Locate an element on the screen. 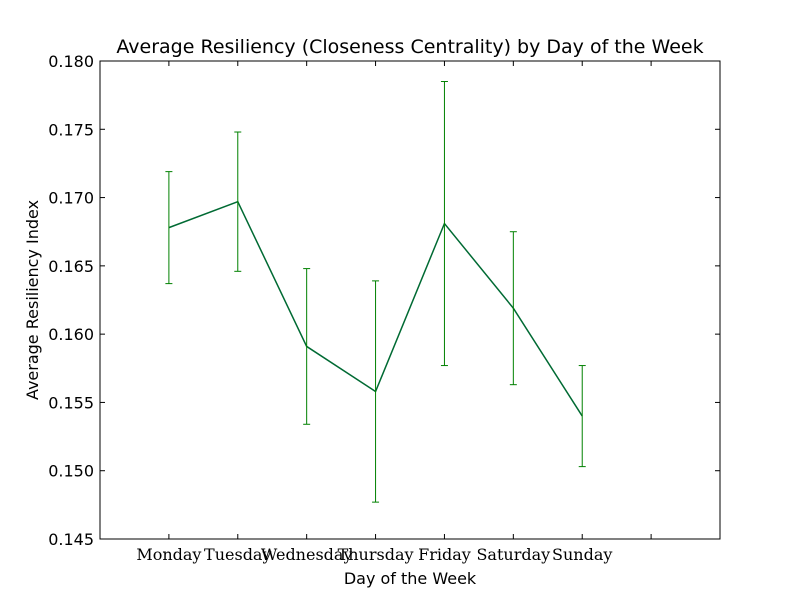 Image resolution: width=800 pixels, height=600 pixels. y-tick-label: 0.160 is located at coordinates (71, 334).